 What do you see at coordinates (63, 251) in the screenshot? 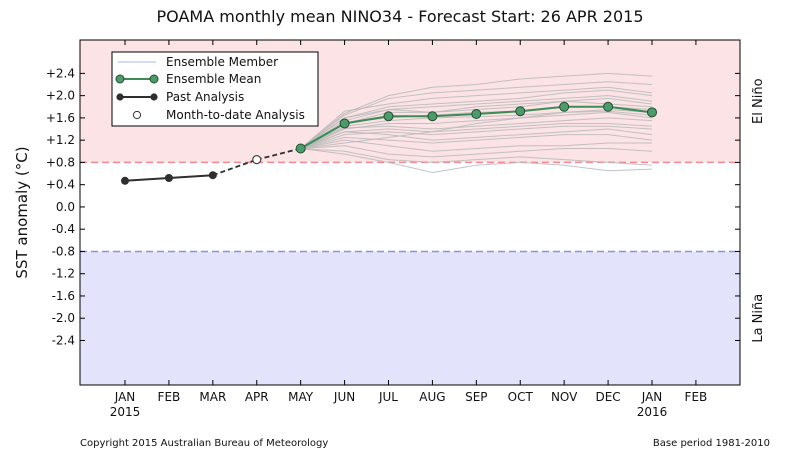
I see `y-tick-label: -0.8` at bounding box center [63, 251].